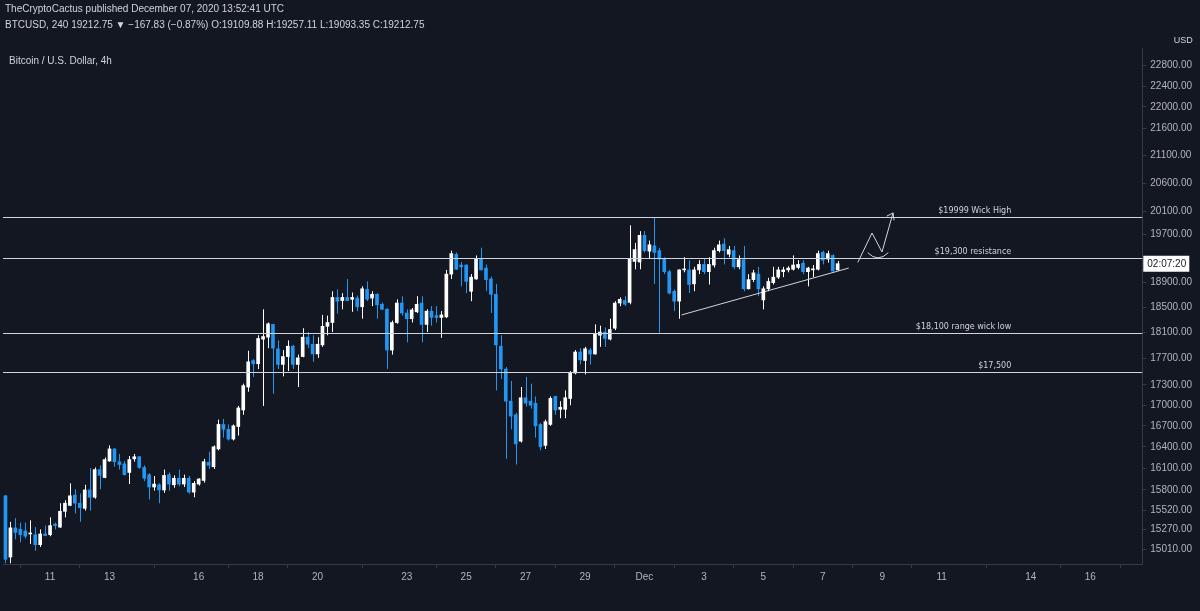 Image resolution: width=1200 pixels, height=611 pixels. I want to click on y-tick-label: 15520.00, so click(1171, 510).